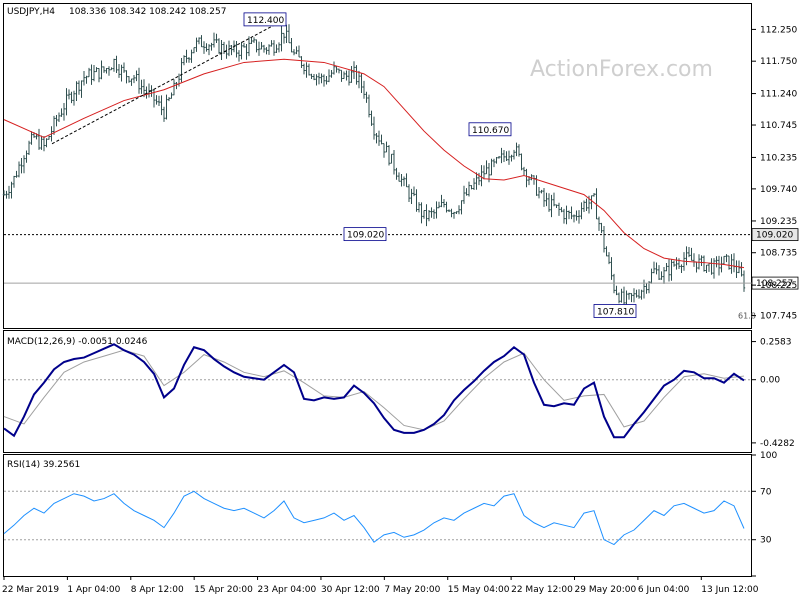 This screenshot has height=600, width=800. I want to click on x-tick-label: 22 May 12:00, so click(542, 590).